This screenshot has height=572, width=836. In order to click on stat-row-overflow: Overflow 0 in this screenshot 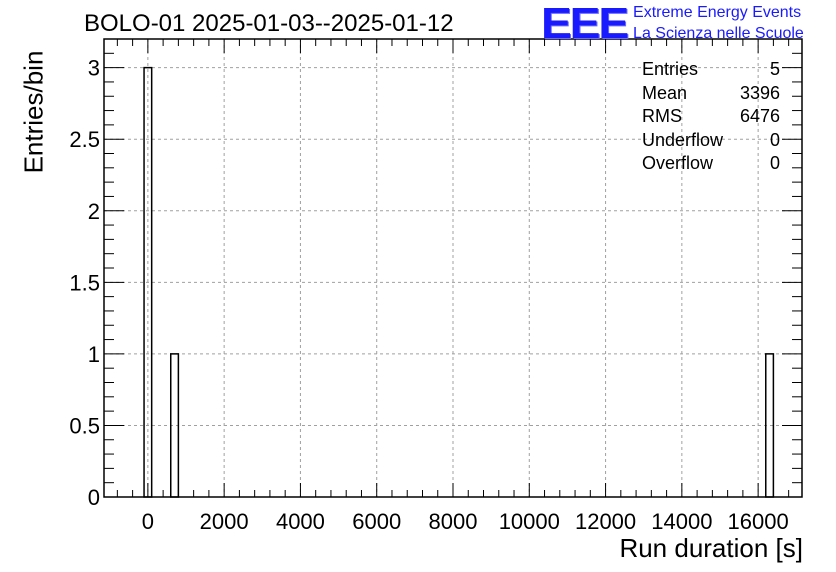, I will do `click(711, 164)`.